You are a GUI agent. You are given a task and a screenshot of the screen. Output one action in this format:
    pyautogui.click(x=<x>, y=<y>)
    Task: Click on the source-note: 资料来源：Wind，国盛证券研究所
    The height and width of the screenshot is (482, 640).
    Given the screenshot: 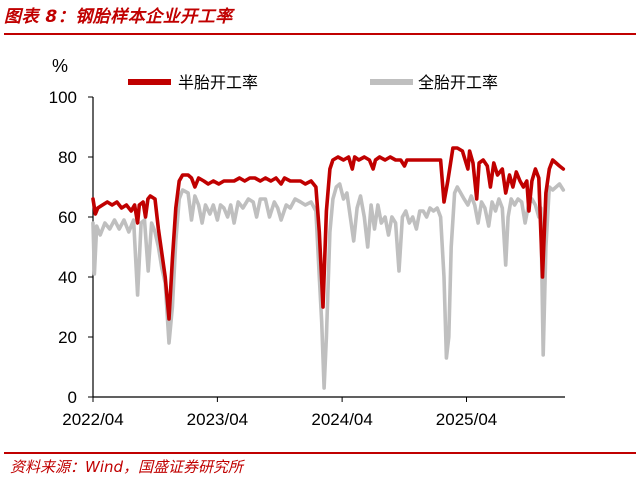 What is the action you would take?
    pyautogui.click(x=127, y=467)
    